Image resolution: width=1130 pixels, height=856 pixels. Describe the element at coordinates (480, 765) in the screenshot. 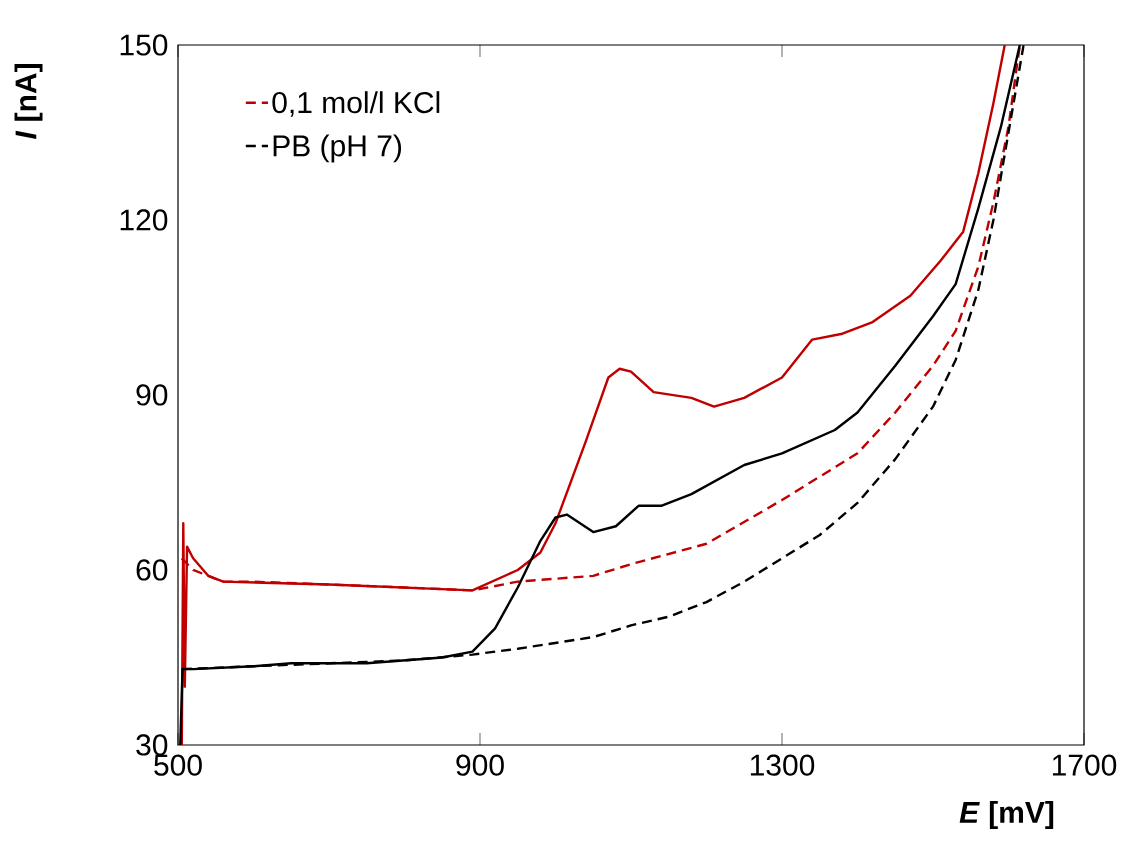

I see `x-tick-label: 900` at that location.